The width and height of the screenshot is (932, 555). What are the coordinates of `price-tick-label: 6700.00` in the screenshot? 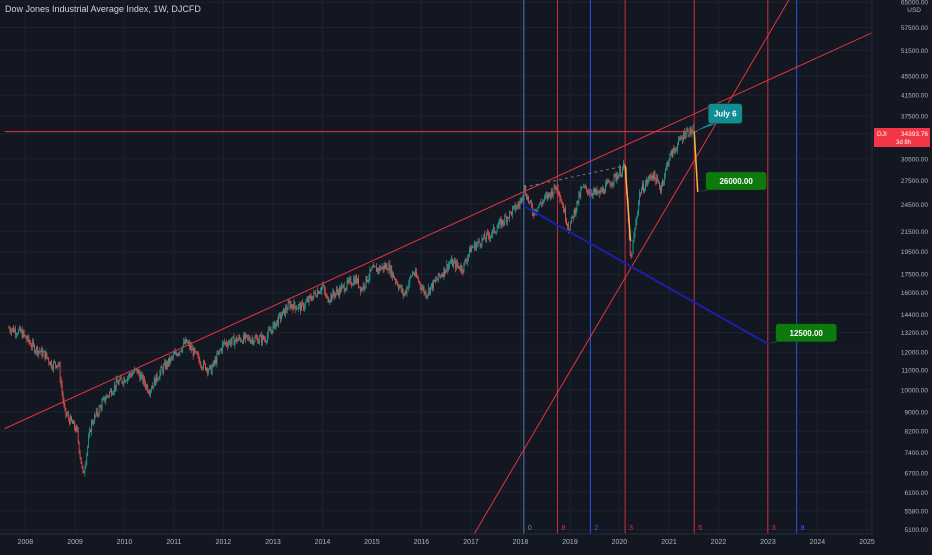 It's located at (917, 473).